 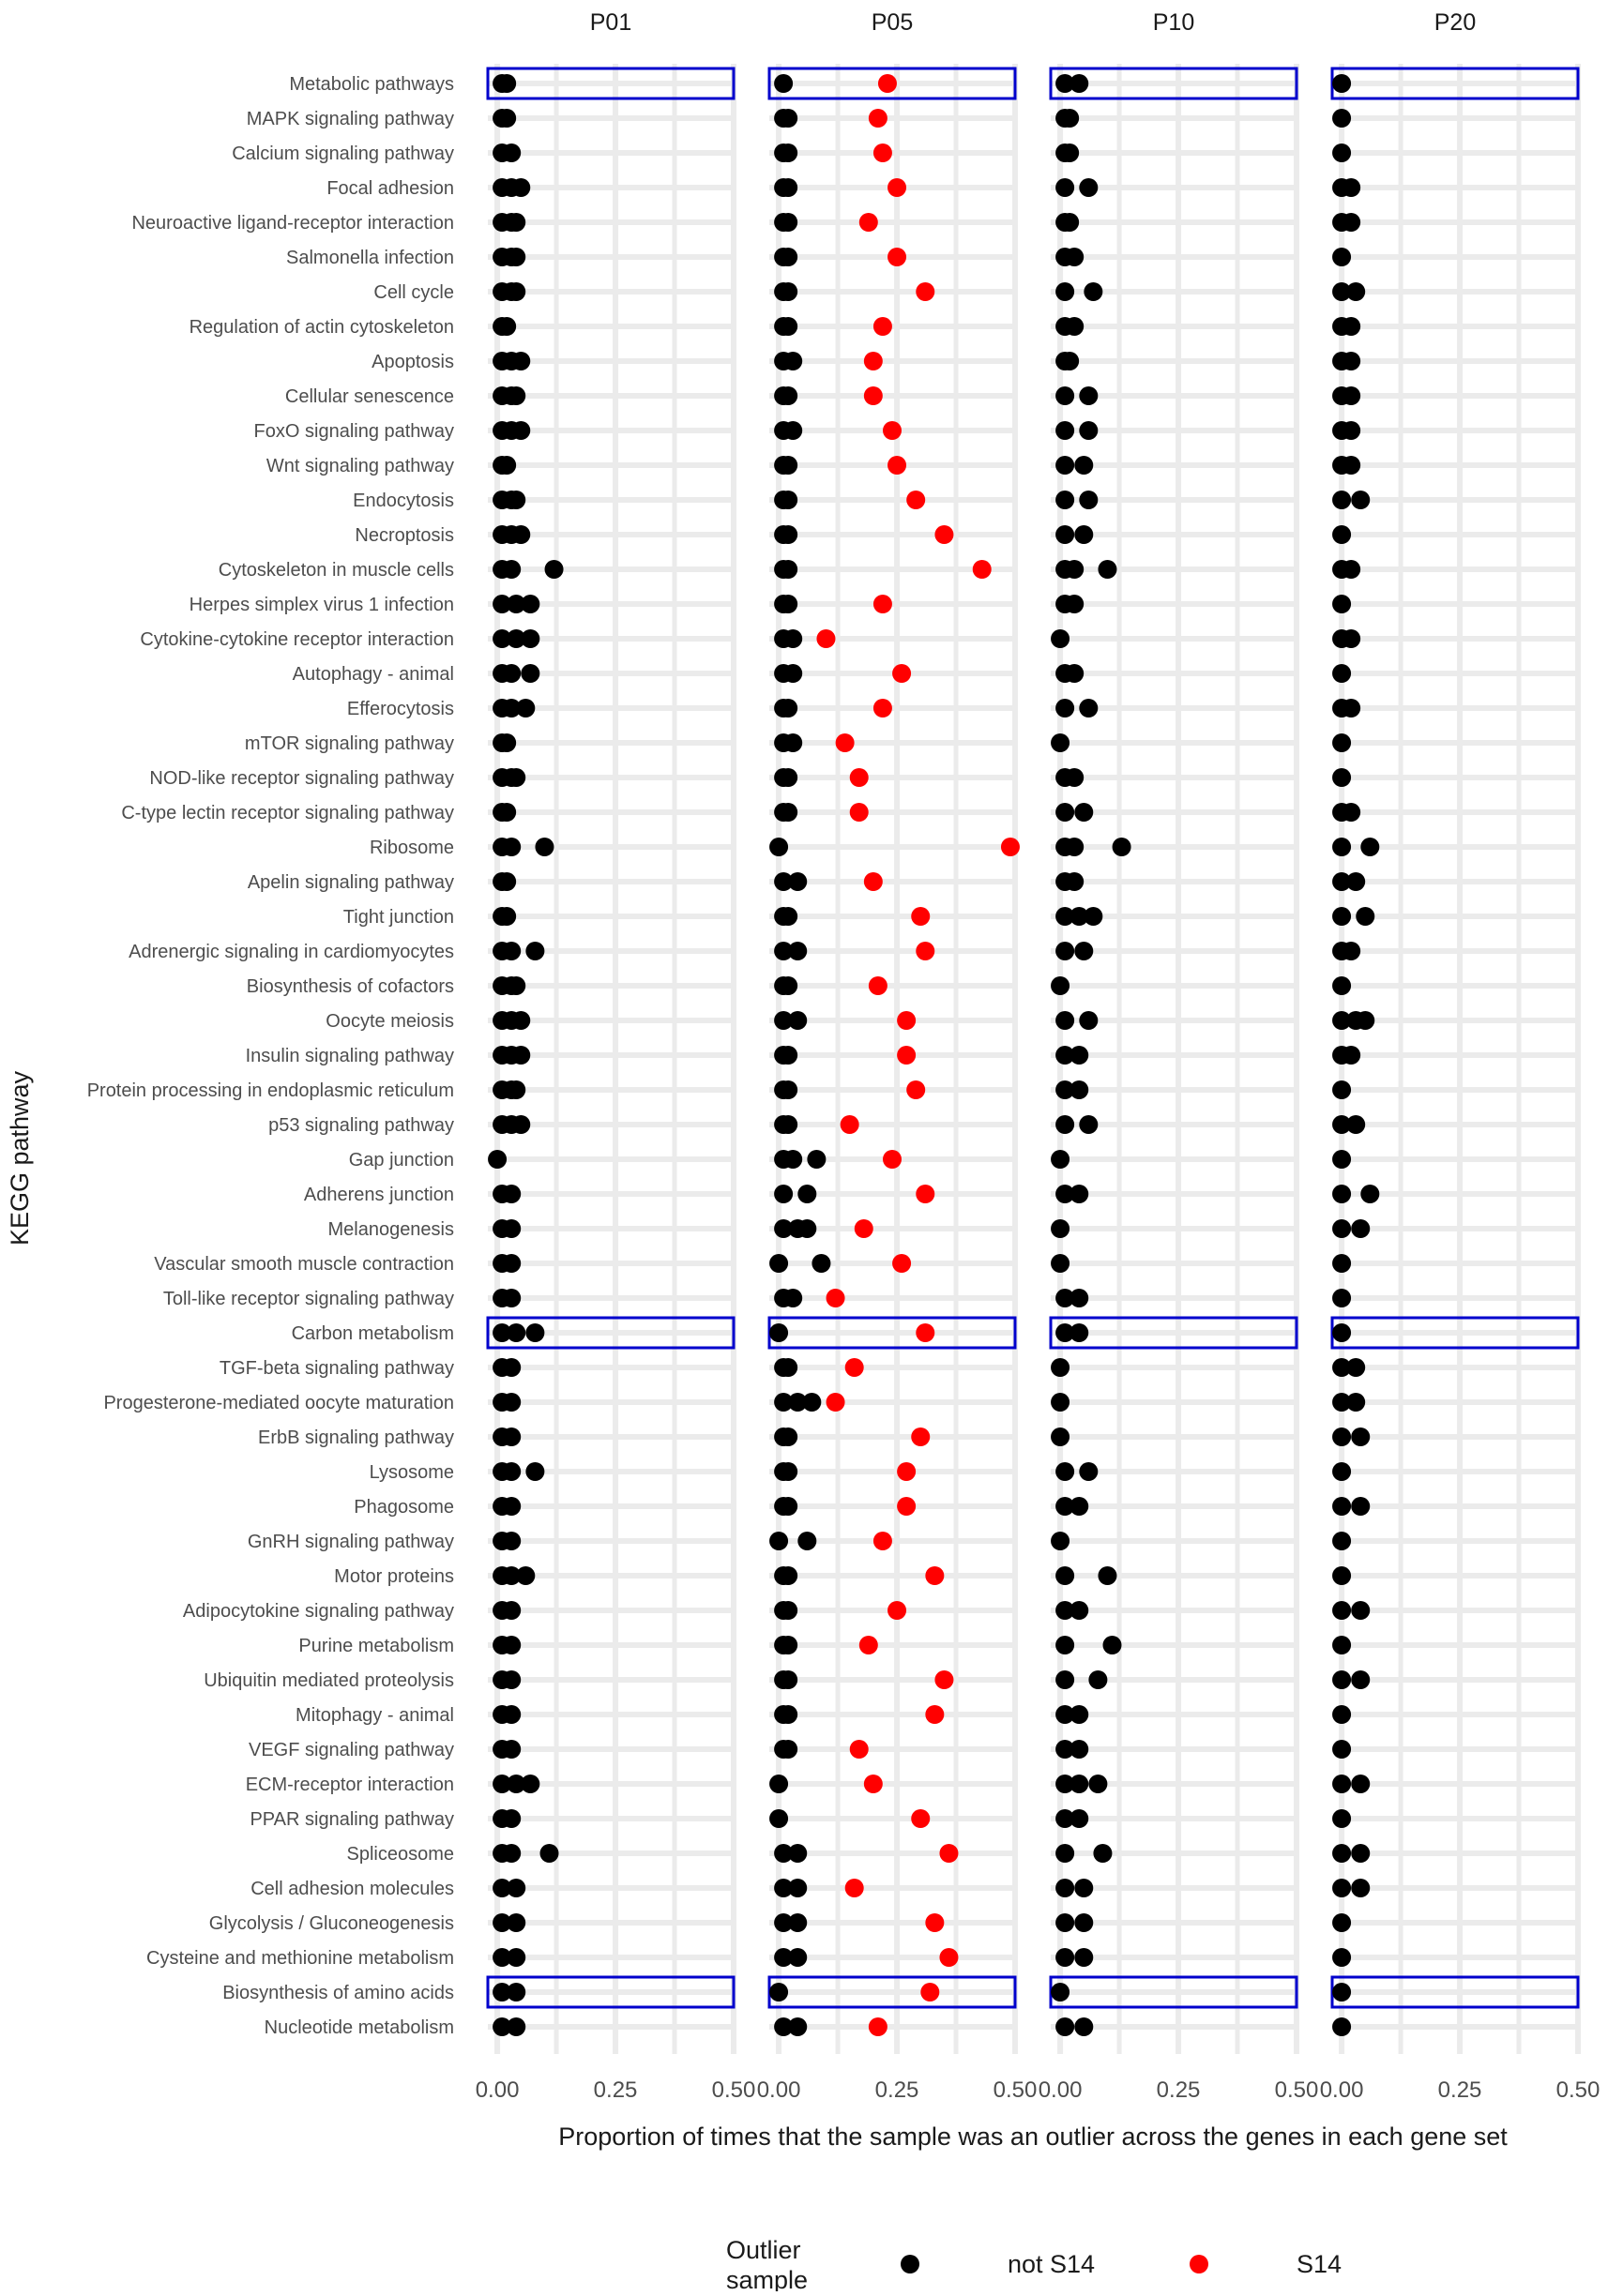 I want to click on y-tick-label: Ubiquitin mediated proteolysis, so click(x=329, y=1680).